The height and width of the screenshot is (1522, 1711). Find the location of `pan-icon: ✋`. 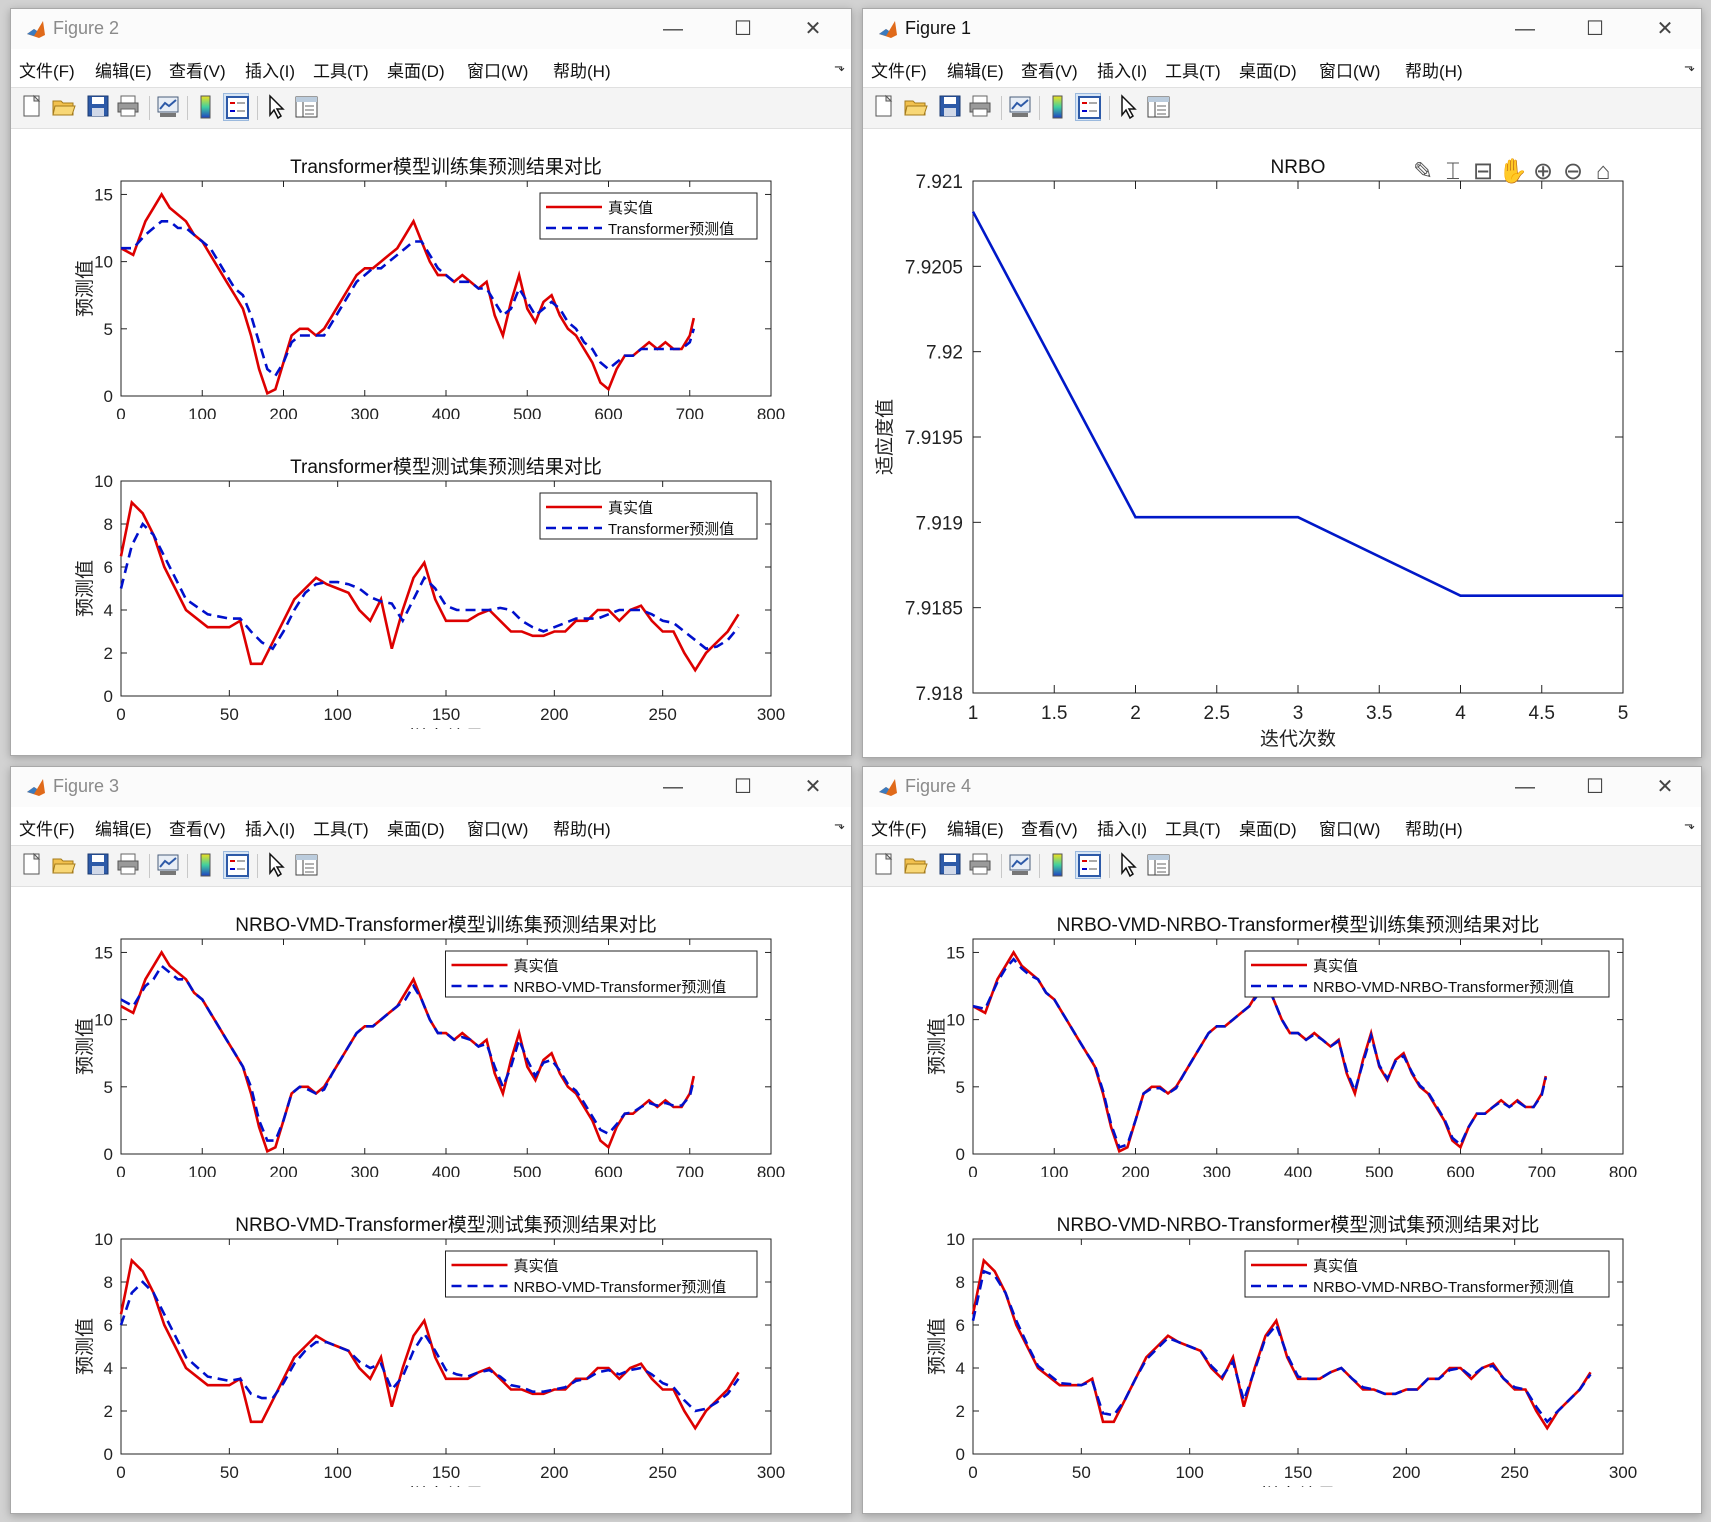

pan-icon: ✋ is located at coordinates (1513, 171).